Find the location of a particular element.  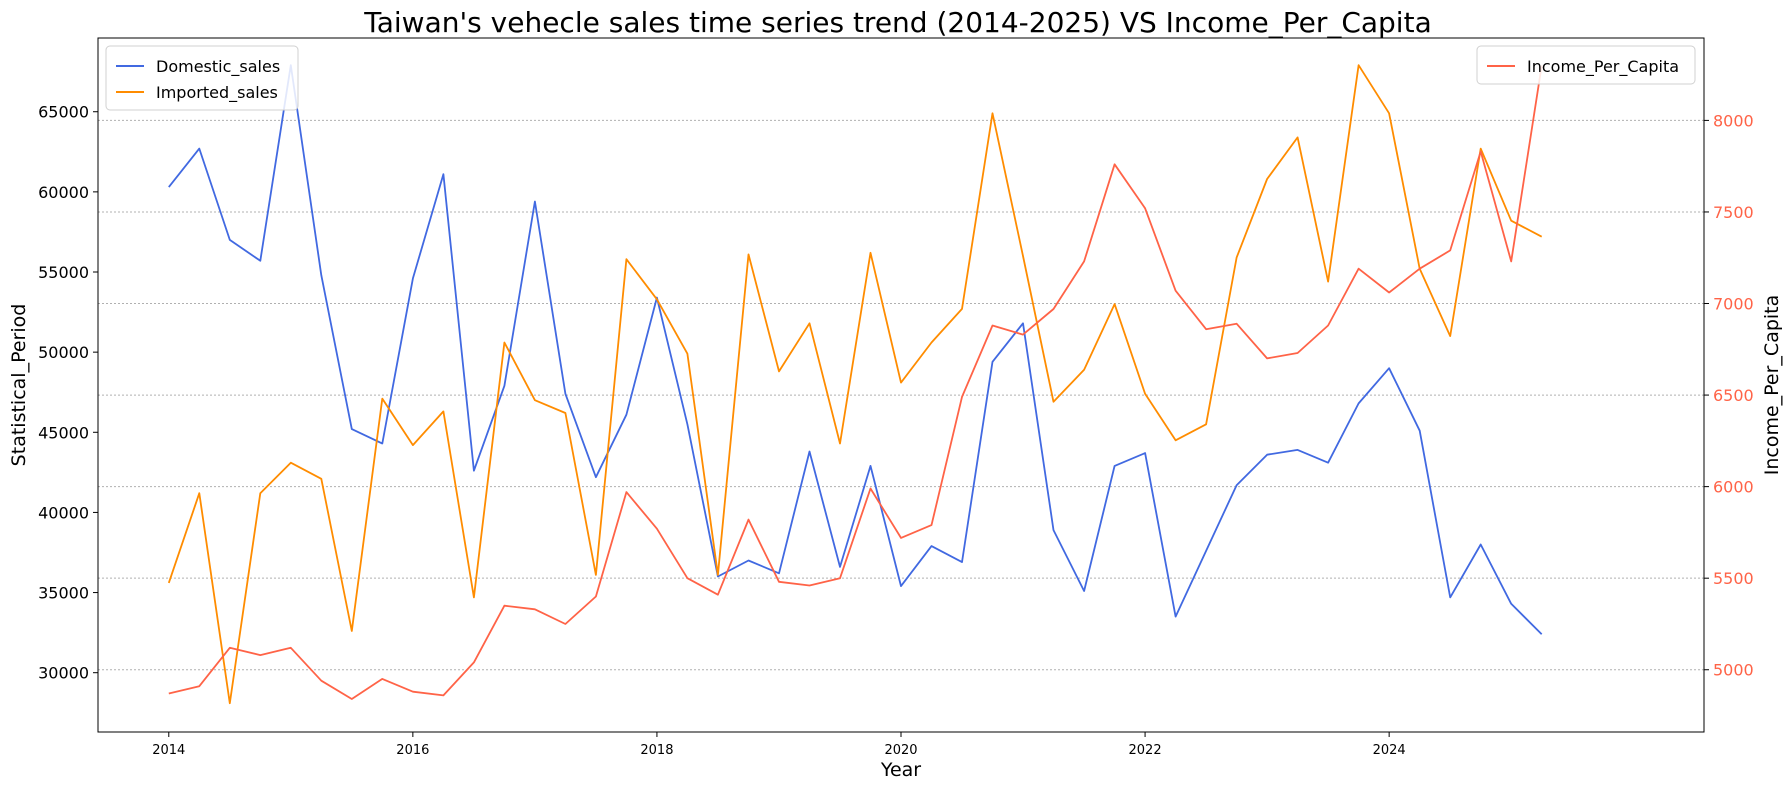

x-tick-label: 2022 is located at coordinates (1145, 750).